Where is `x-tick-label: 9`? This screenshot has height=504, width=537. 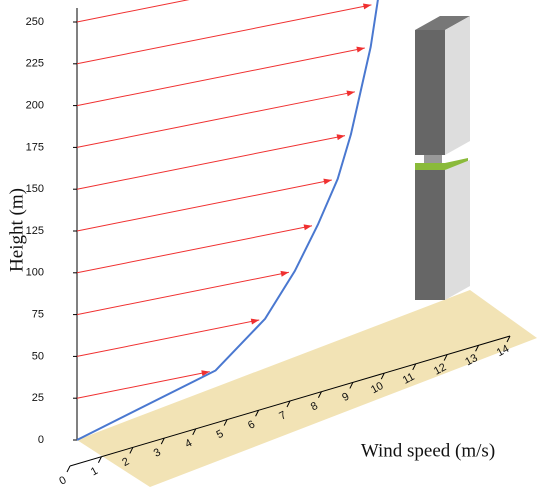
x-tick-label: 9 is located at coordinates (345, 397).